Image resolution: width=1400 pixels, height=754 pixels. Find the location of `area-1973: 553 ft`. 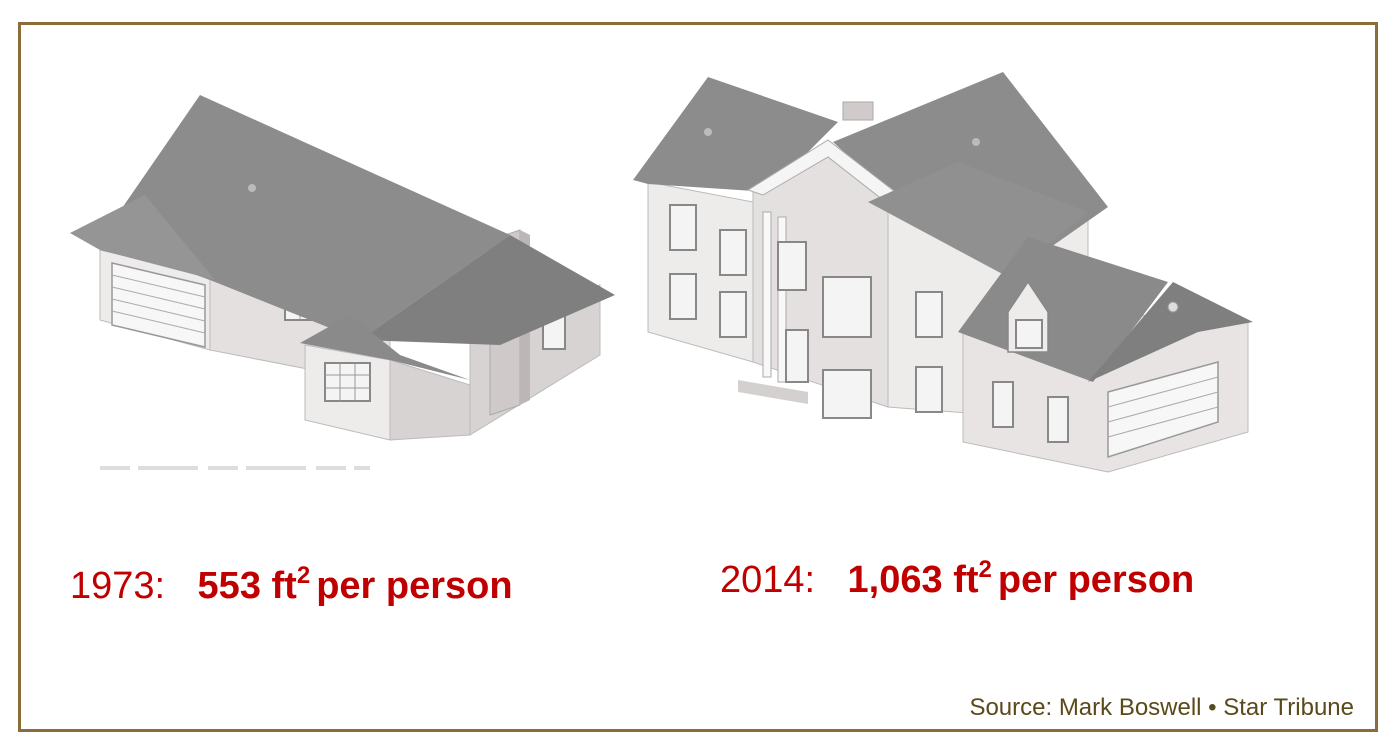

area-1973: 553 ft is located at coordinates (247, 586).